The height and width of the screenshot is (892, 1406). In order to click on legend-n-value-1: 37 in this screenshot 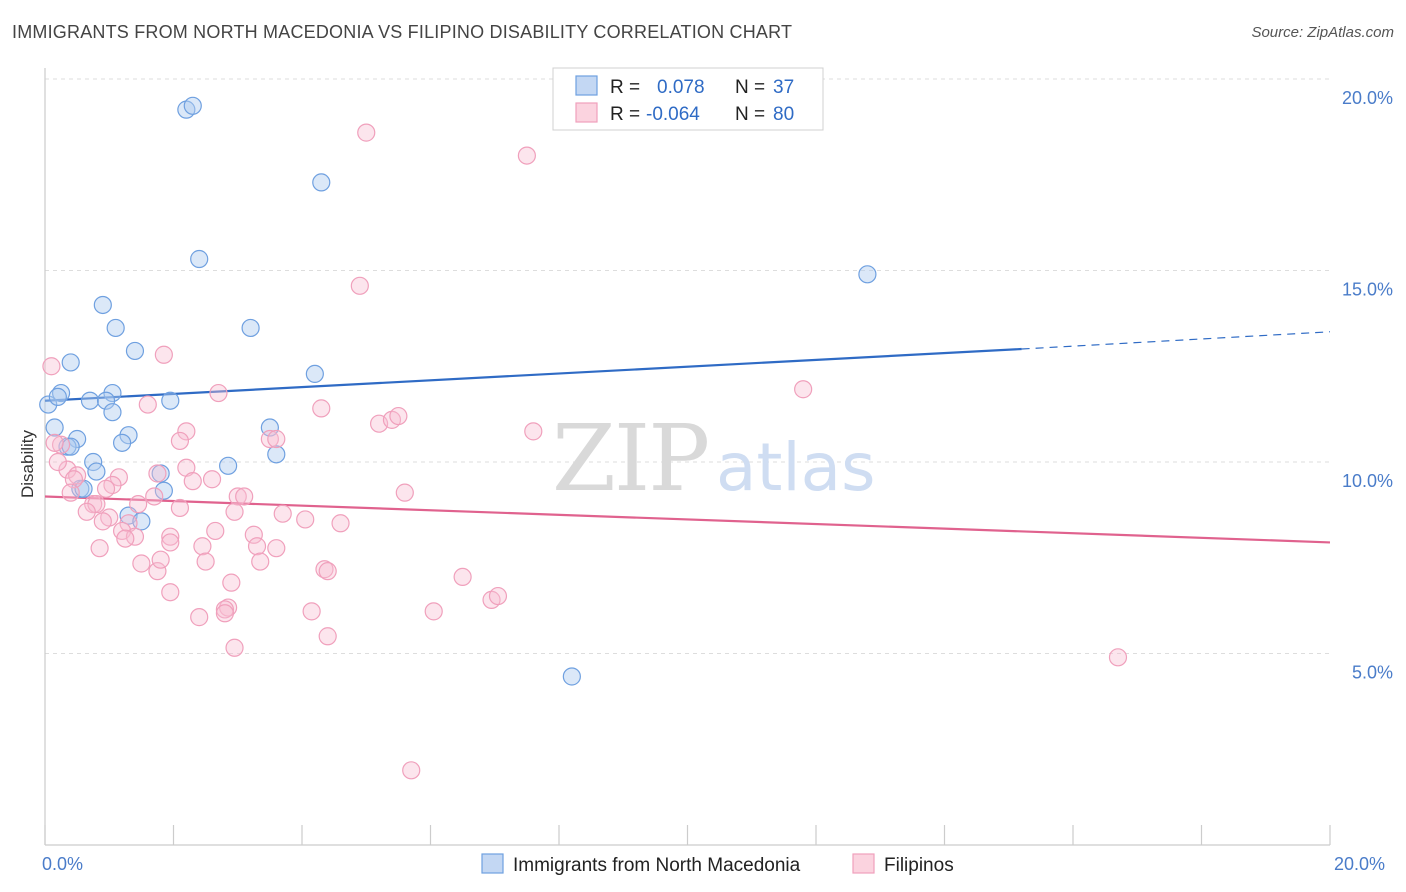, I will do `click(783, 87)`.